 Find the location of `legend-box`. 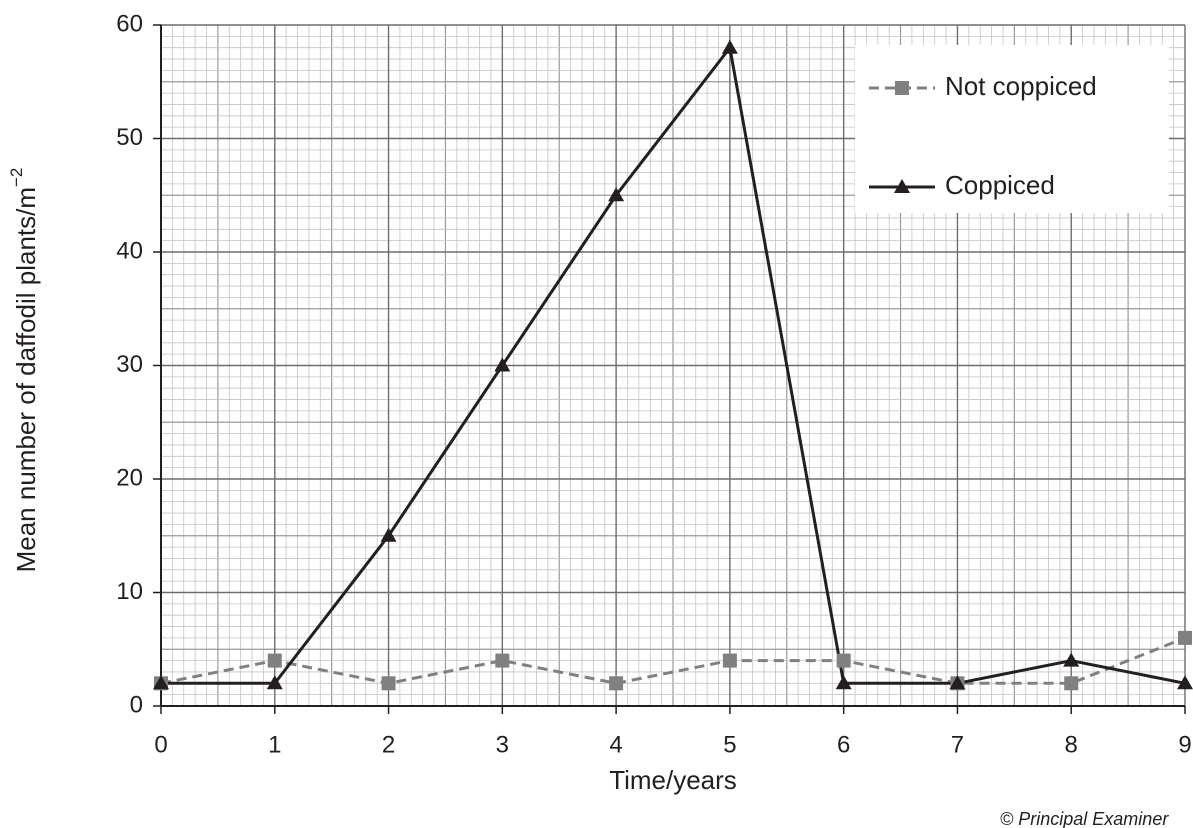

legend-box is located at coordinates (1012, 129).